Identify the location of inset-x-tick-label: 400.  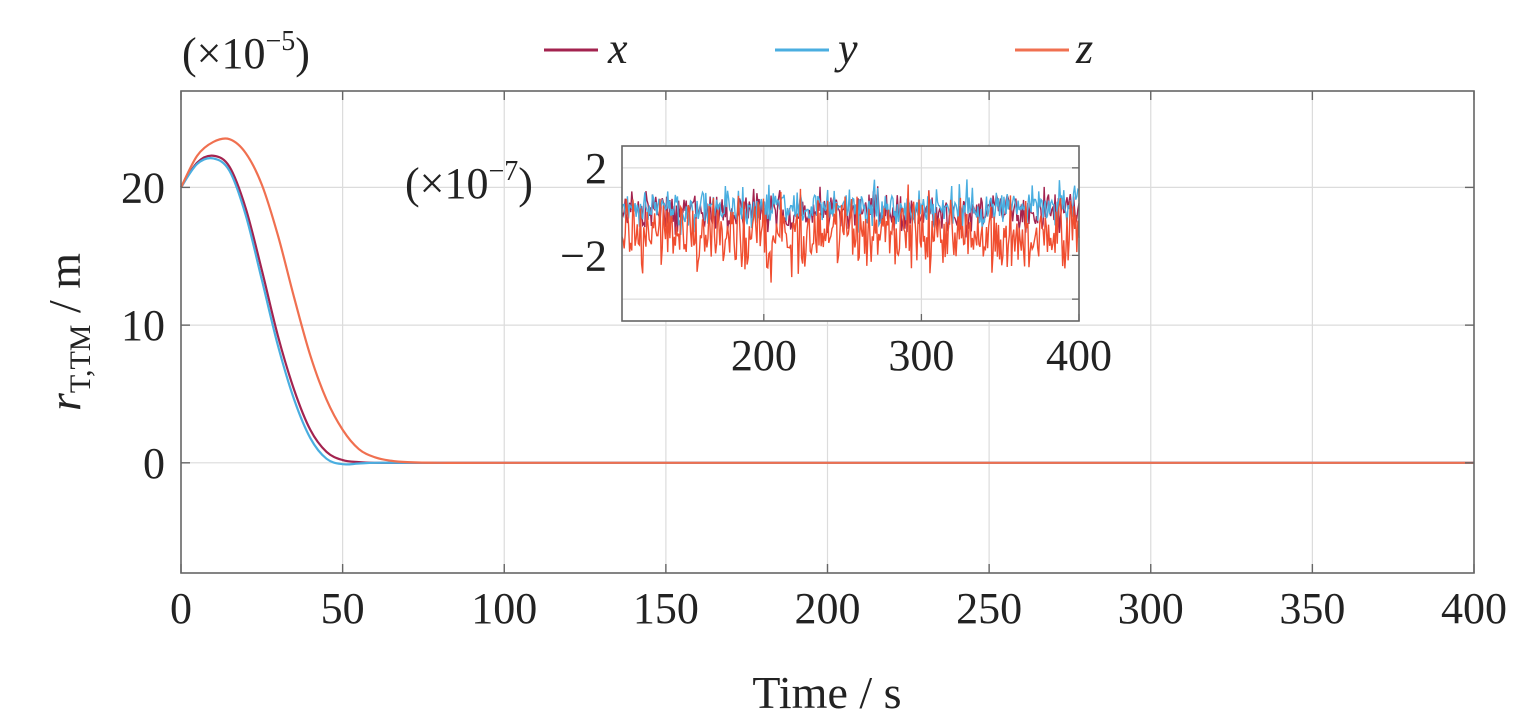
(1079, 355).